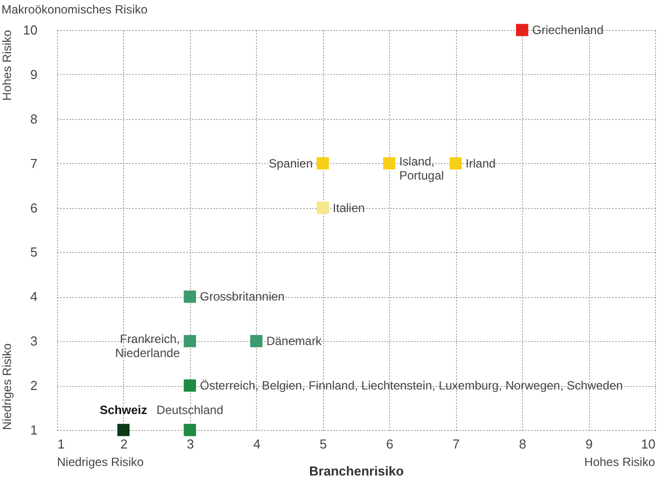  Describe the element at coordinates (34, 74) in the screenshot. I see `y-tick-label: 9` at that location.